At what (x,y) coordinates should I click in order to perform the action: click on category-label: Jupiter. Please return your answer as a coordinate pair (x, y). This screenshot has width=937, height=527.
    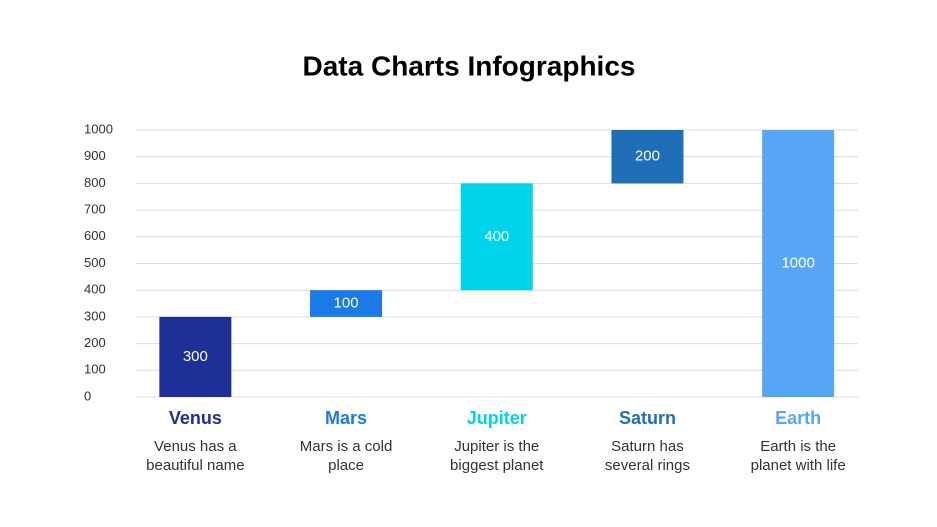
    Looking at the image, I should click on (497, 418).